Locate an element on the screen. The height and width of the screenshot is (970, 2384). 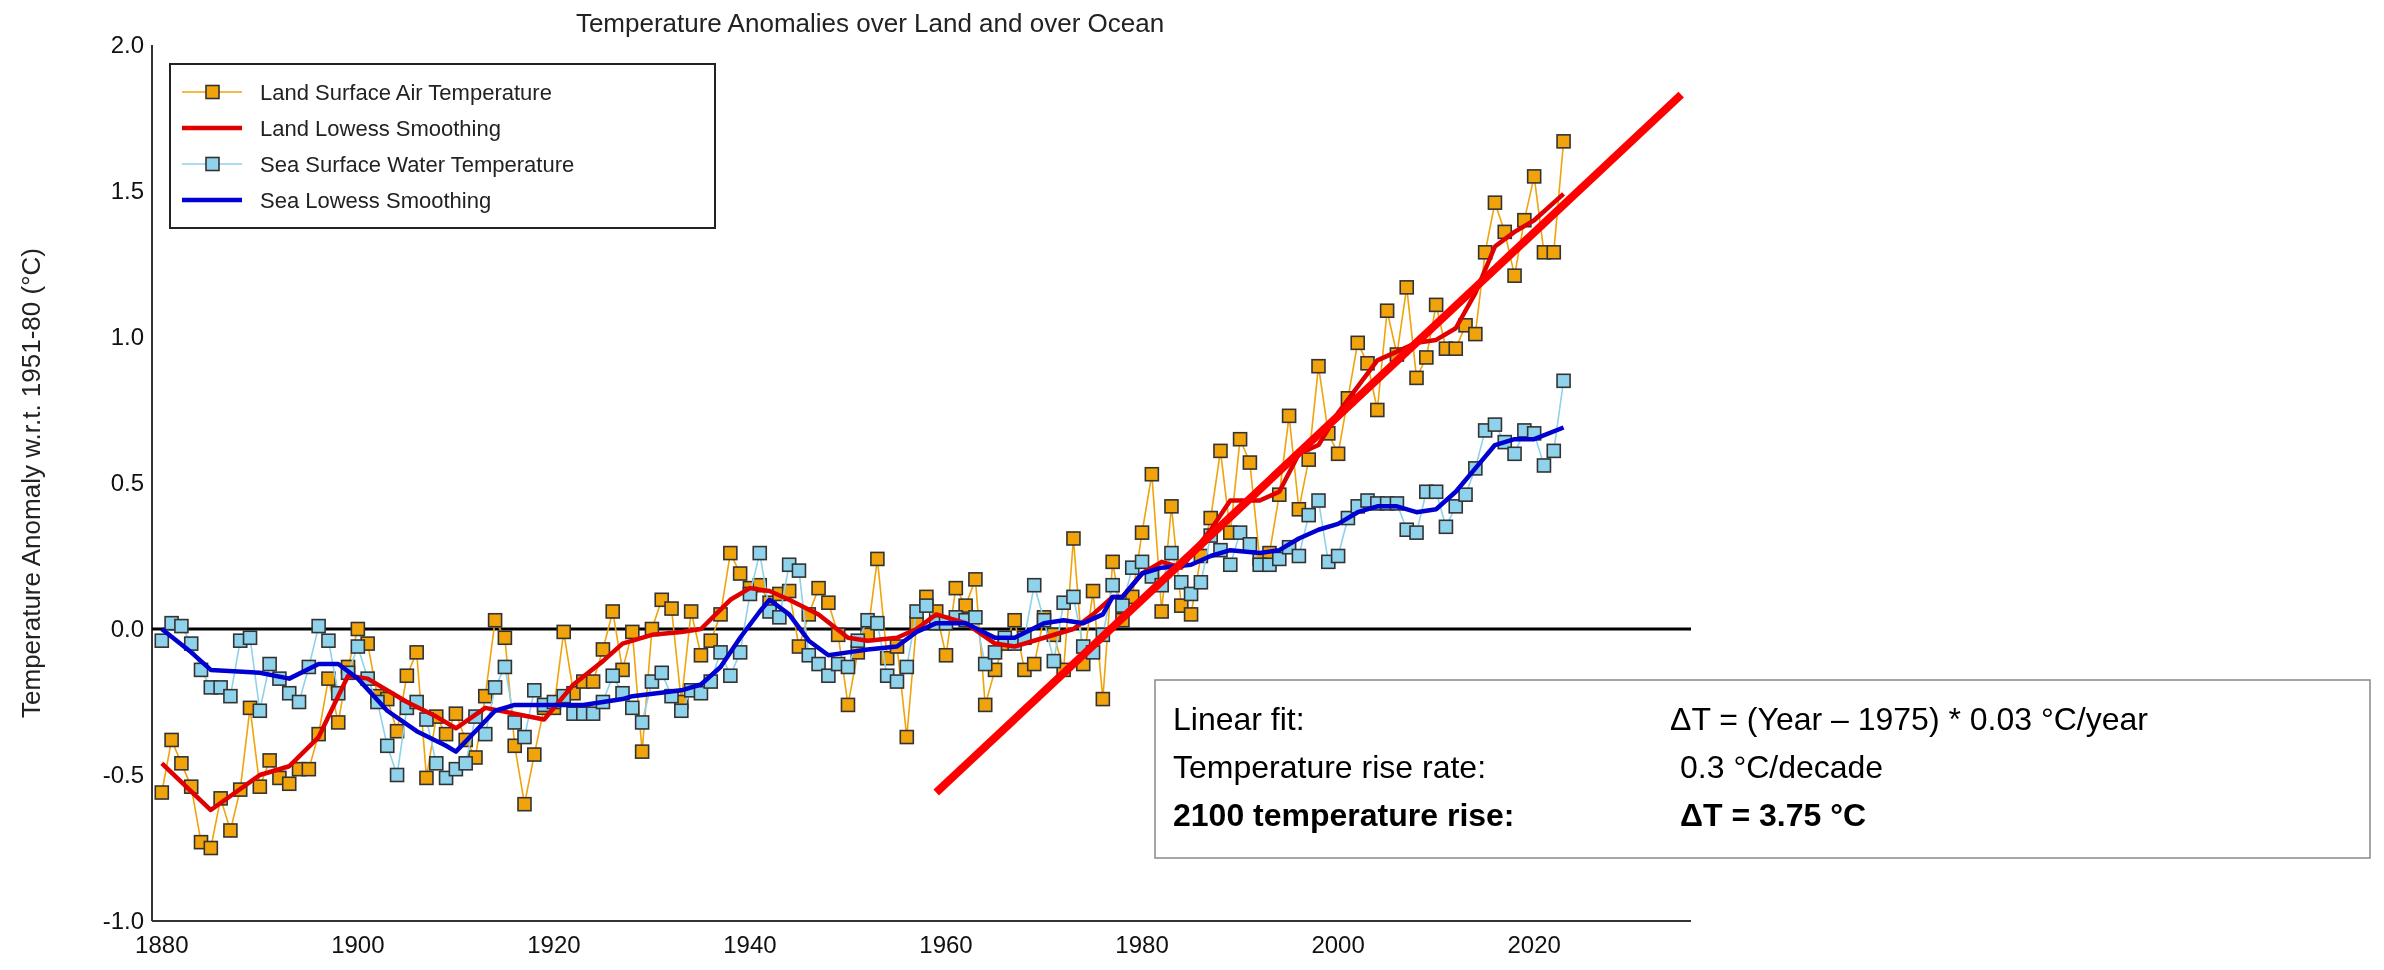
legend-label: Sea Lowess Smoothing is located at coordinates (376, 200).